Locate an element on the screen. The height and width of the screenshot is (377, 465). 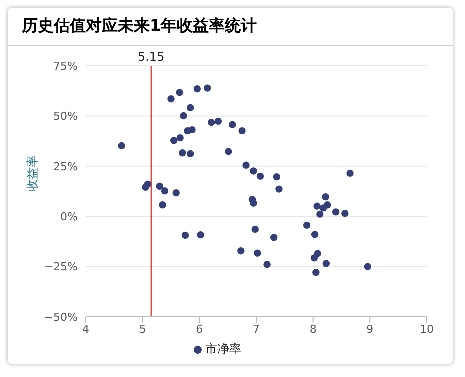
x-tick-label: 6 is located at coordinates (200, 329).